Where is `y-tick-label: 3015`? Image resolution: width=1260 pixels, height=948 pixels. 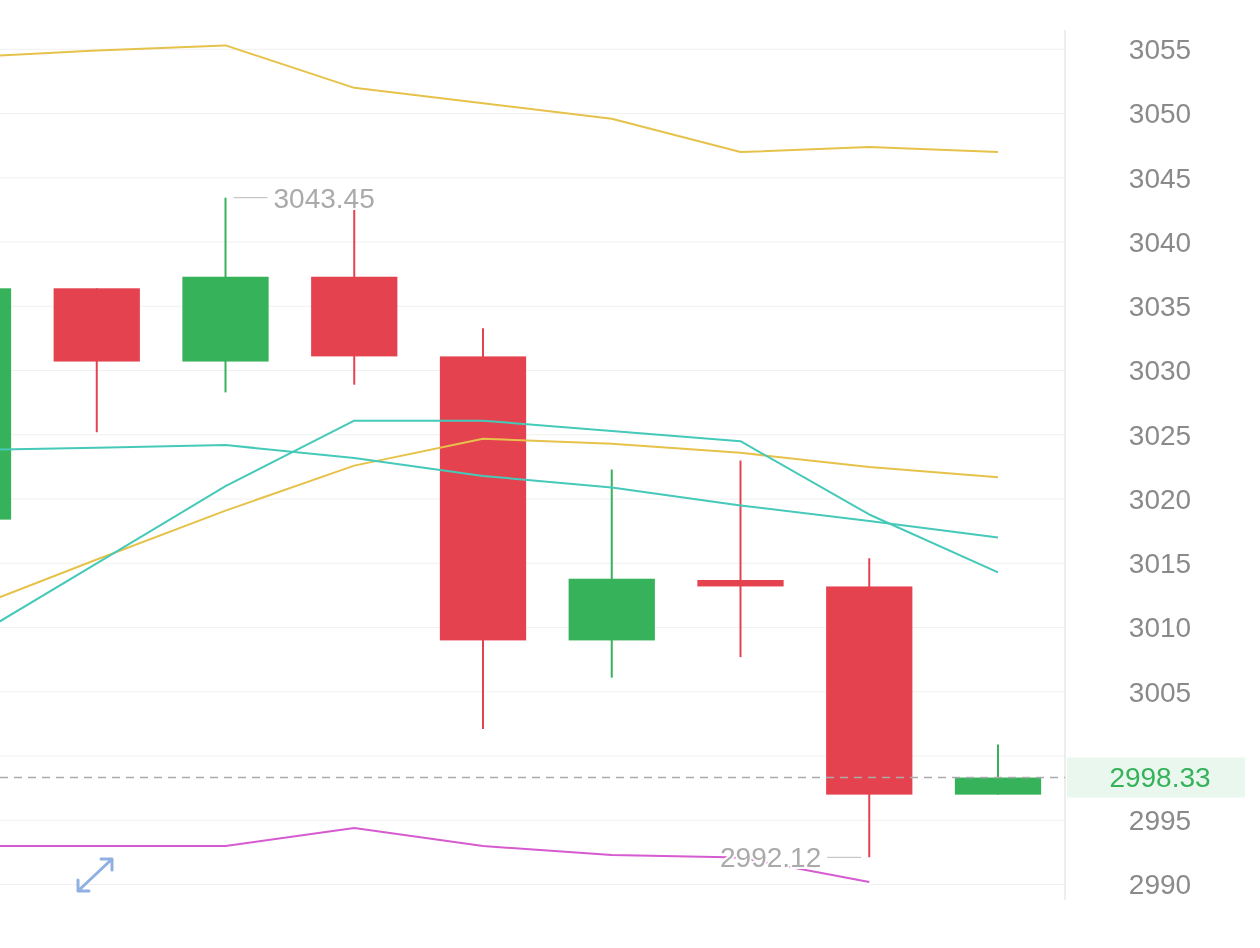
y-tick-label: 3015 is located at coordinates (1160, 564).